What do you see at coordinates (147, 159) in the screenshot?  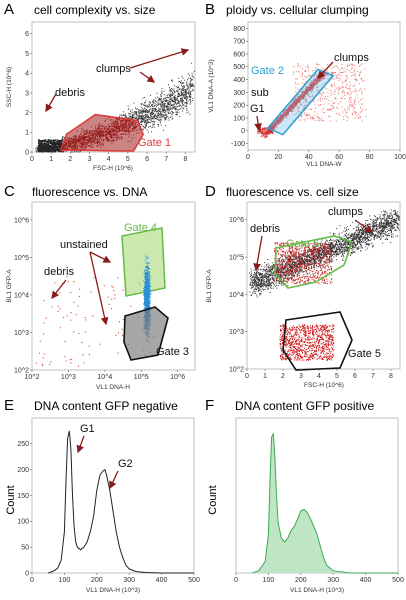 I see `panel-a-xtick-label: 6` at bounding box center [147, 159].